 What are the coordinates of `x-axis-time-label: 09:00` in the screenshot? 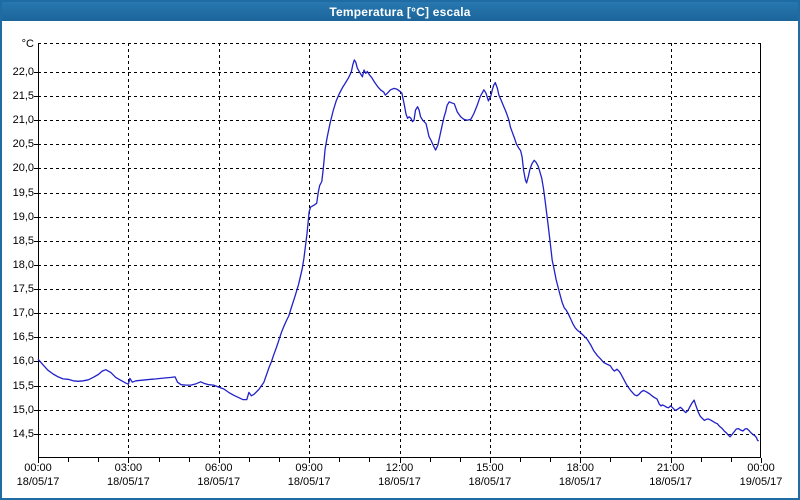 It's located at (309, 468).